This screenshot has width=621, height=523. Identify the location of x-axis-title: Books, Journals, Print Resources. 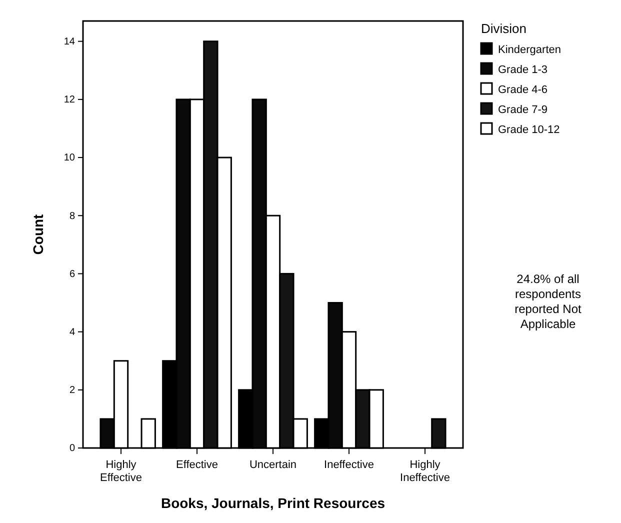
(273, 503).